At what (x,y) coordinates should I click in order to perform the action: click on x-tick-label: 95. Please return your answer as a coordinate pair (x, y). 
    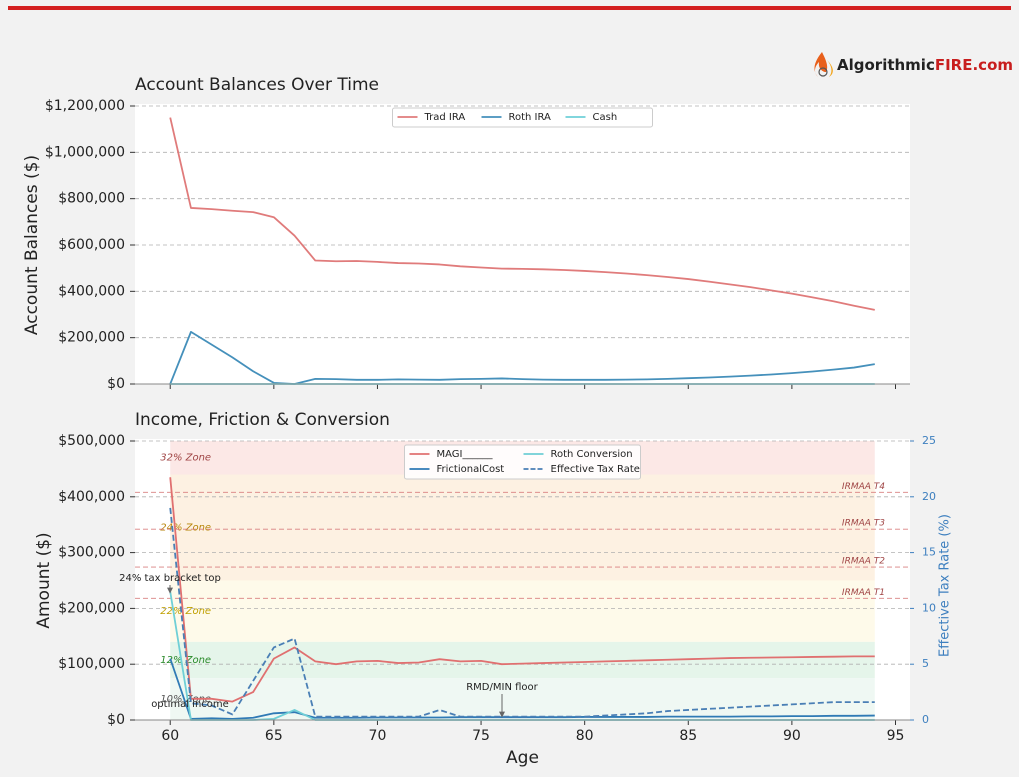
    Looking at the image, I should click on (896, 736).